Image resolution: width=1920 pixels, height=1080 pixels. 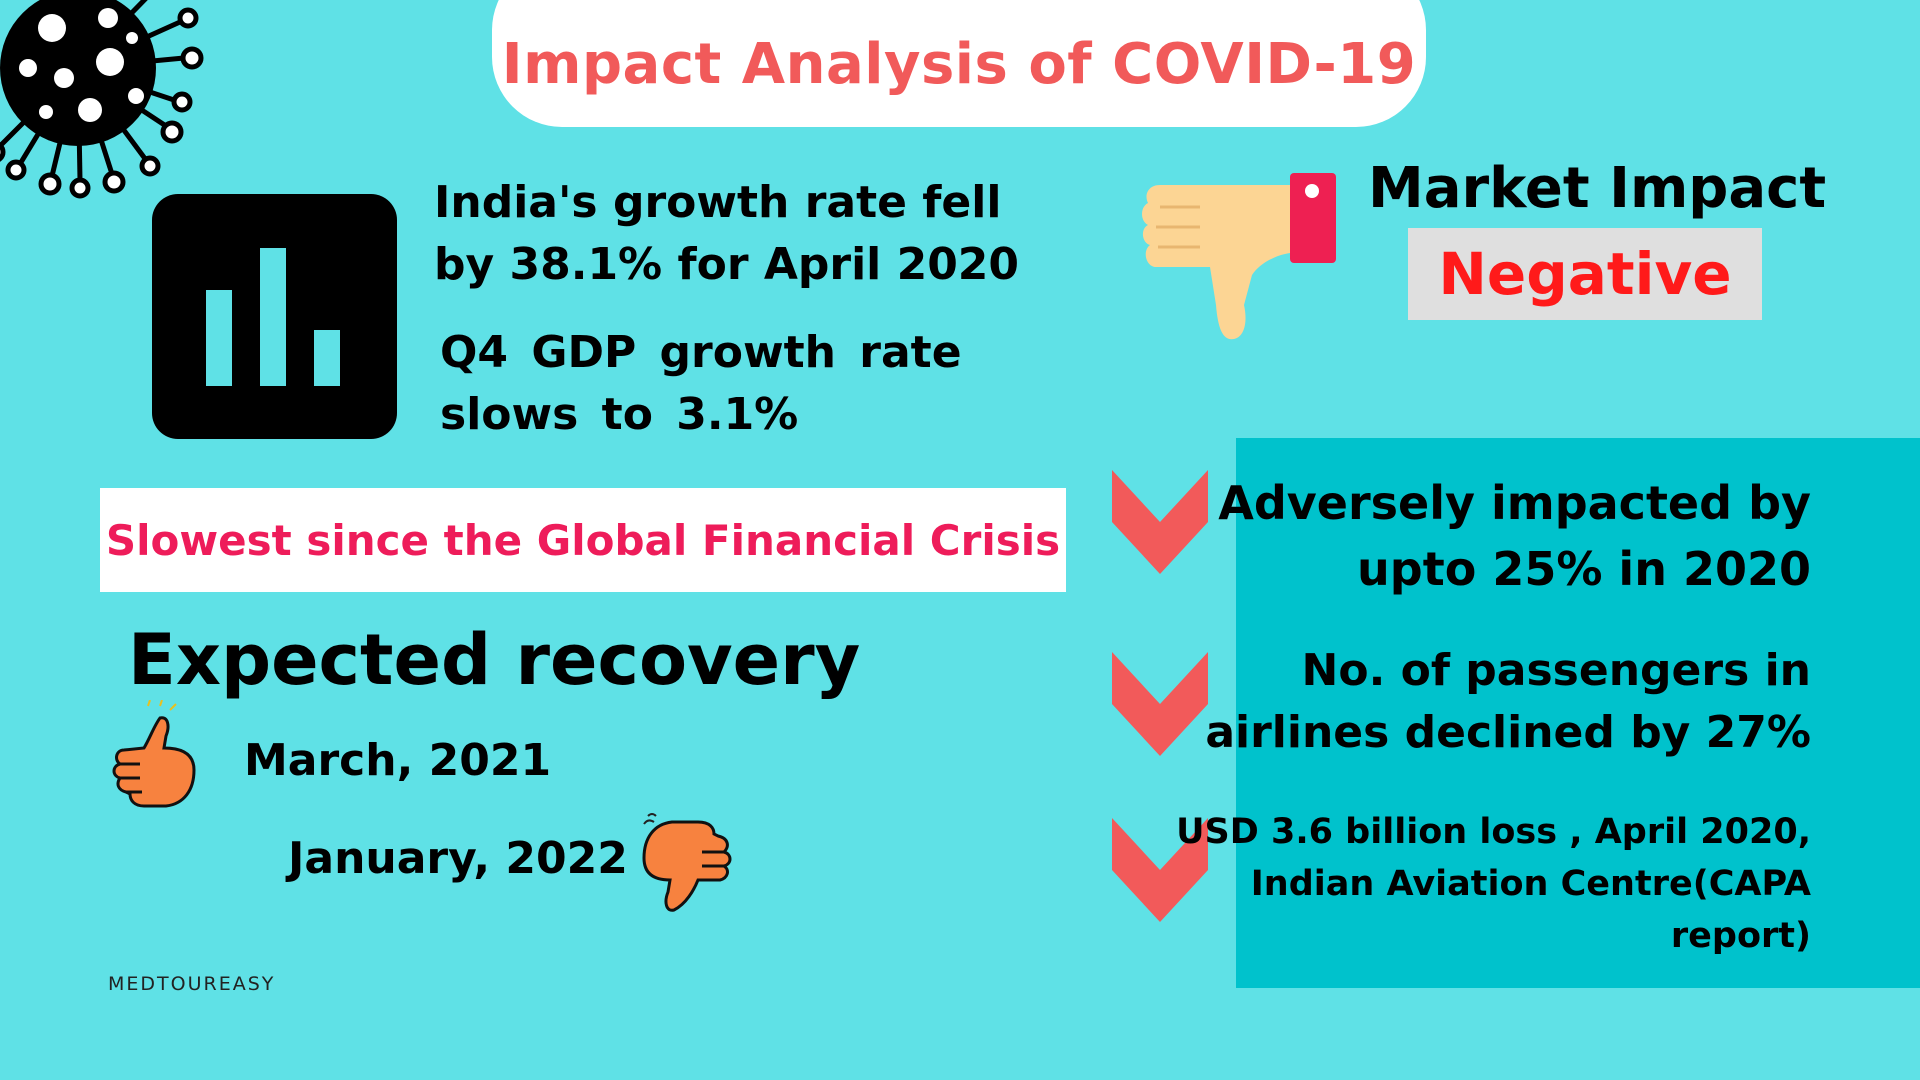 What do you see at coordinates (619, 414) in the screenshot?
I see `gdp-line-2: slows to 3.1%` at bounding box center [619, 414].